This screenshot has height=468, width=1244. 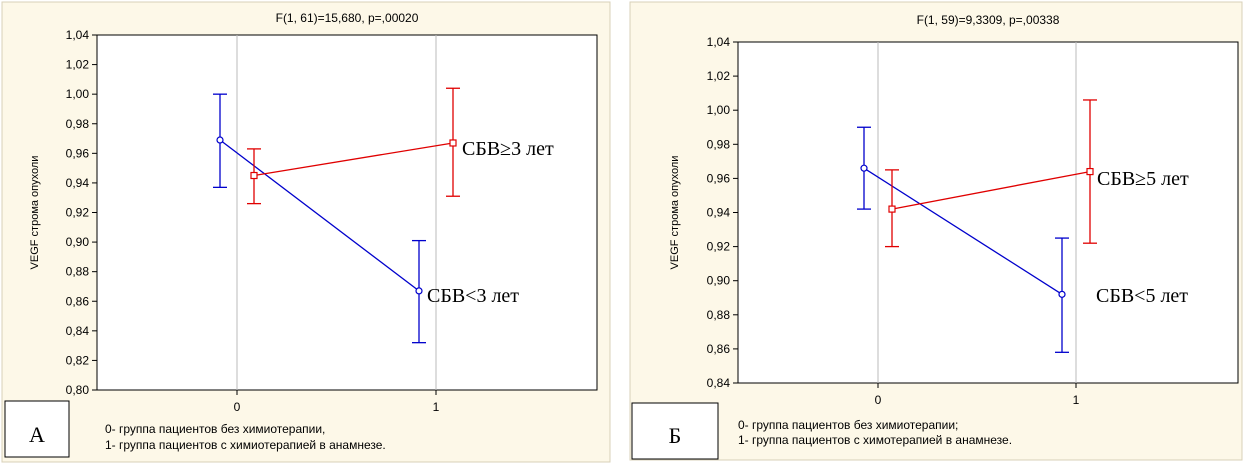 What do you see at coordinates (1142, 296) in the screenshot?
I see `series-label: СБВ<5 лет` at bounding box center [1142, 296].